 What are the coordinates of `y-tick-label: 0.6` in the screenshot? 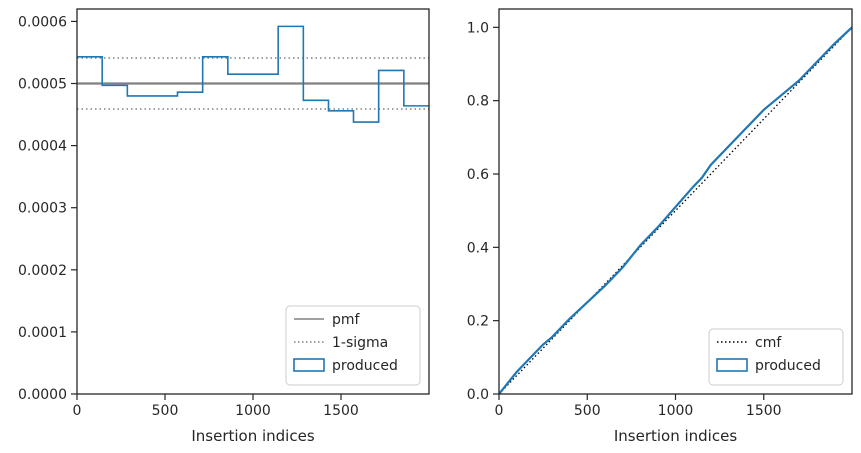 It's located at (478, 175).